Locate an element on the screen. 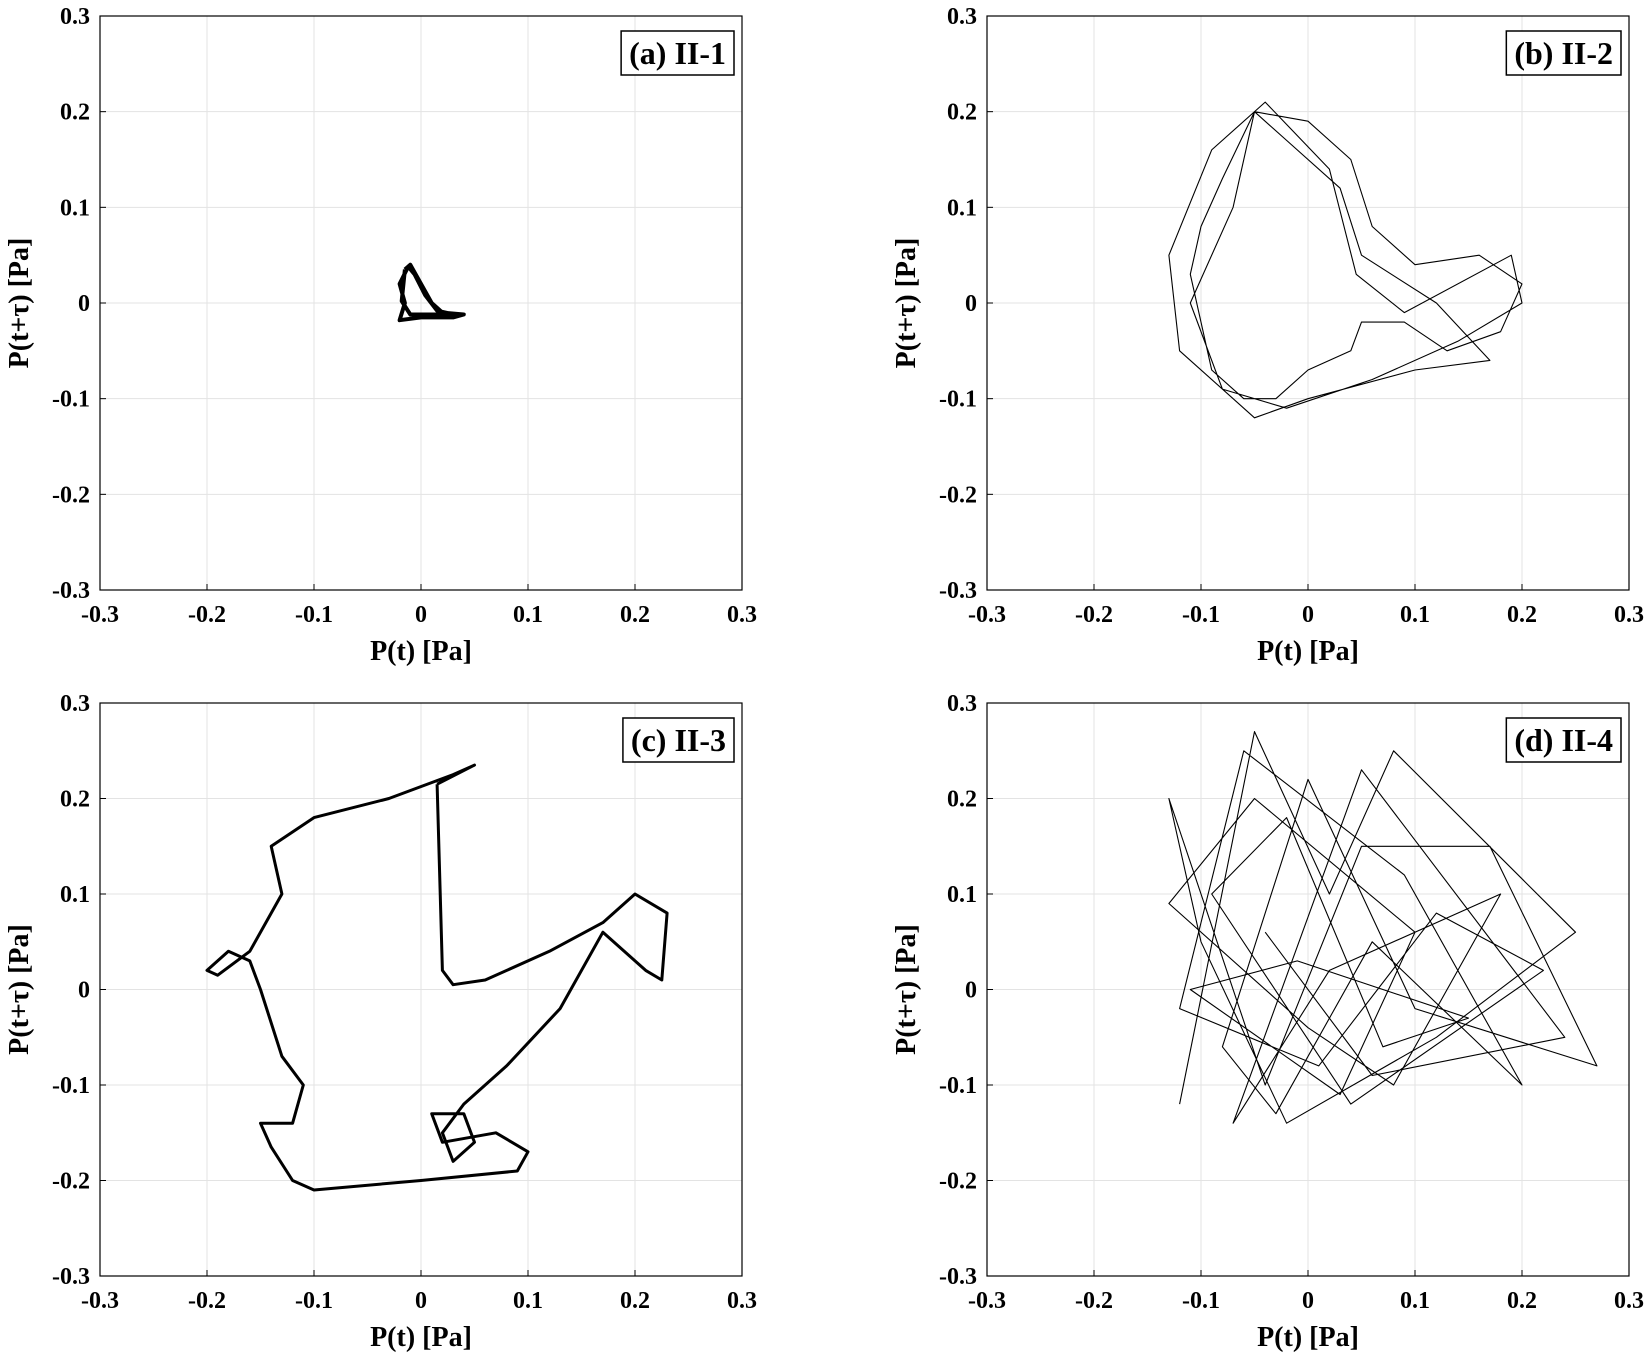 This screenshot has height=1363, width=1650. panel-title: (b) II-2 is located at coordinates (1563, 53).